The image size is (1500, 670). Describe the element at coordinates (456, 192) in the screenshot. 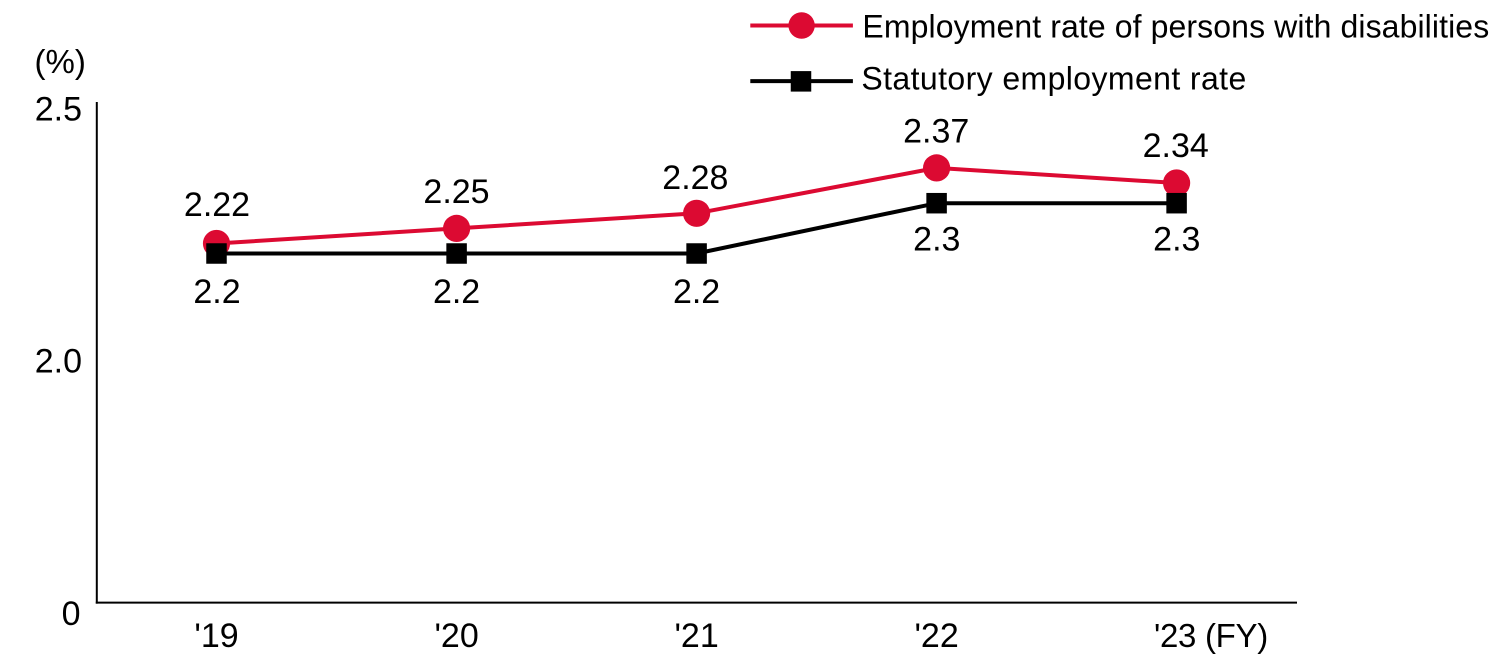

I see `svg-text: 2.25` at that location.